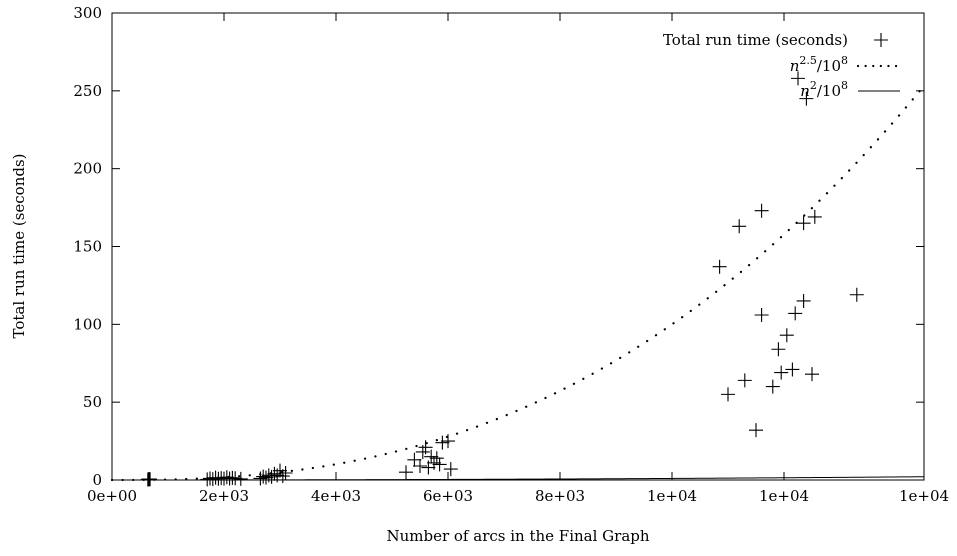 This screenshot has width=957, height=556. I want to click on legend-label: Total run time (seconds), so click(755, 40).